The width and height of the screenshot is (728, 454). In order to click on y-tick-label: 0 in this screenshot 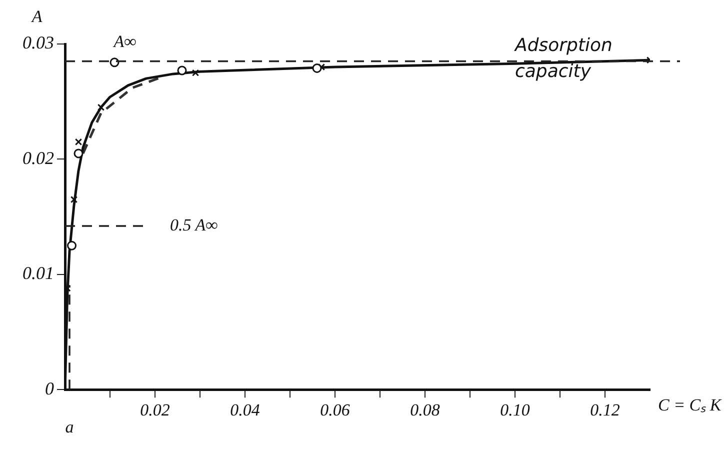, I will do `click(49, 388)`.